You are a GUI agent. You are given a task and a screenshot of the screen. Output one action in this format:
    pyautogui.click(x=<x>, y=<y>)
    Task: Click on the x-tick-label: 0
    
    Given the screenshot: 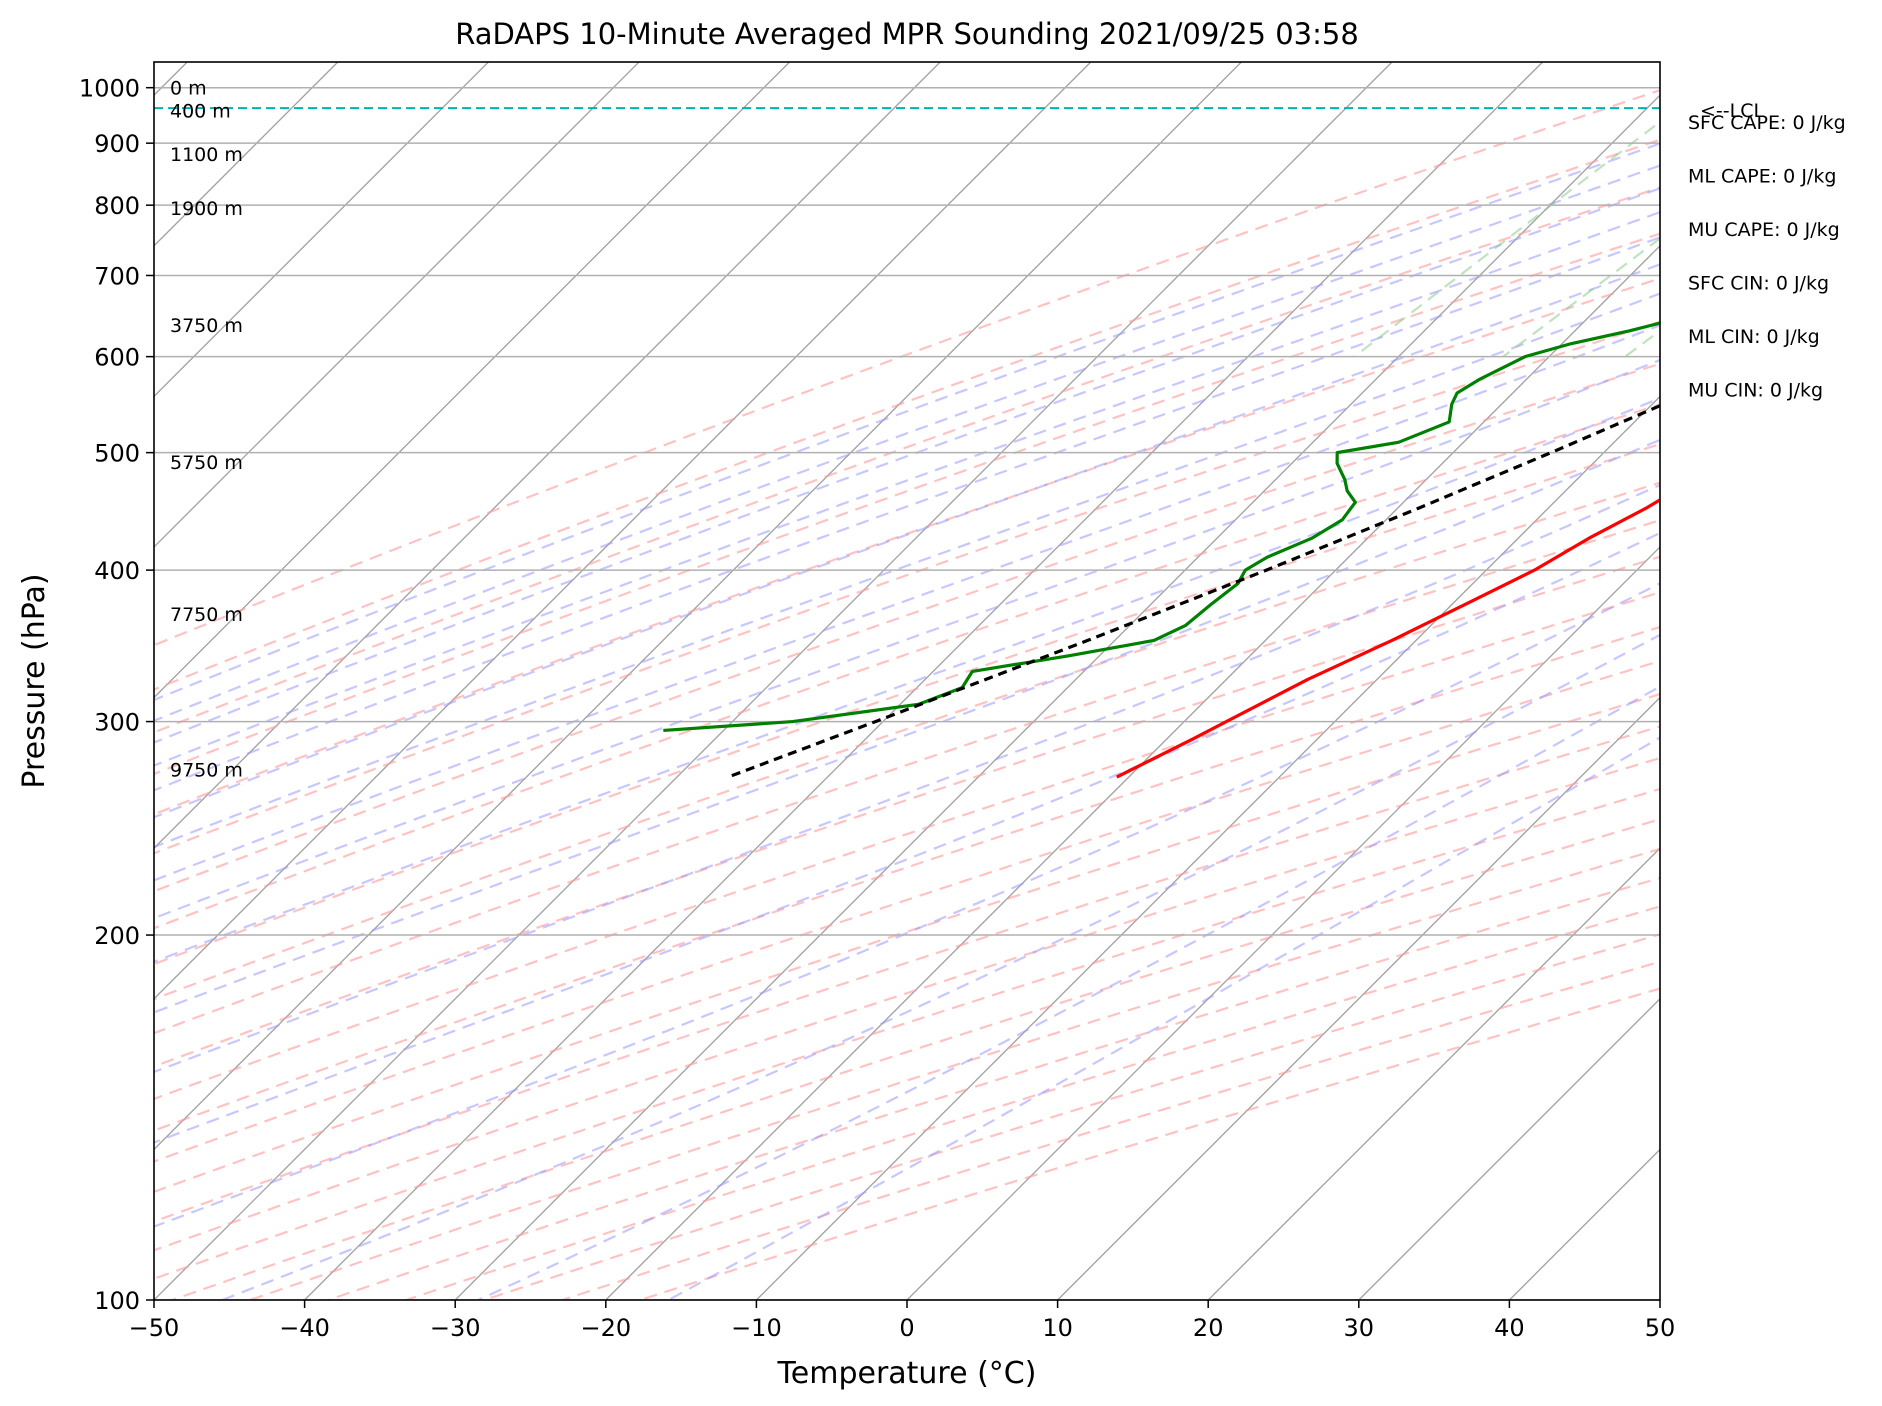 What is the action you would take?
    pyautogui.click(x=906, y=1328)
    